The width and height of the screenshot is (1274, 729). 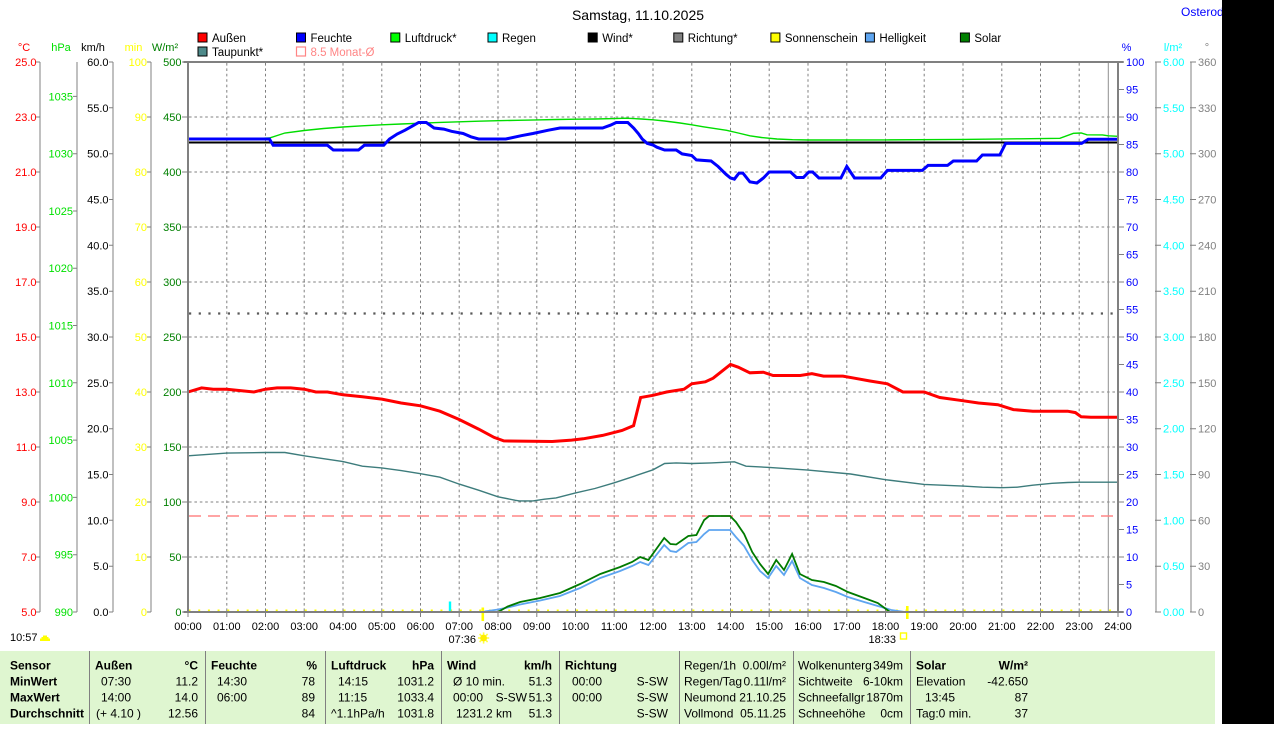 I want to click on svg-text: 14:15, so click(x=353, y=682).